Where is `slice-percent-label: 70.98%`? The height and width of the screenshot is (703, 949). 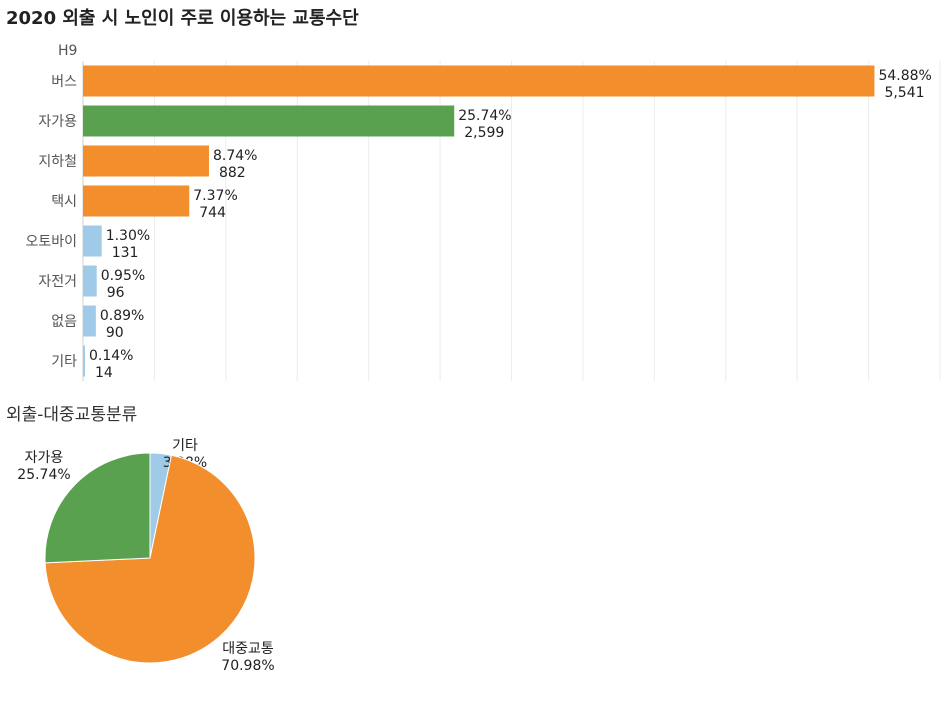 slice-percent-label: 70.98% is located at coordinates (247, 666).